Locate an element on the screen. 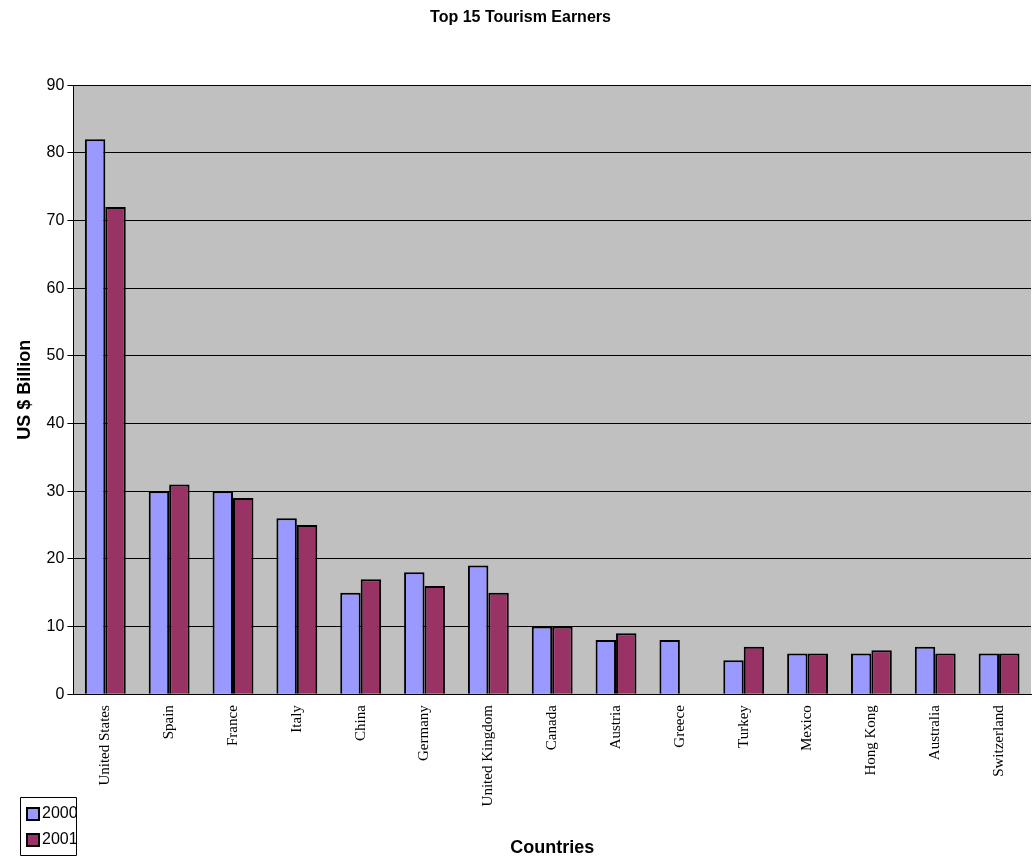 The width and height of the screenshot is (1033, 859). x-tick-label: United States is located at coordinates (104, 745).